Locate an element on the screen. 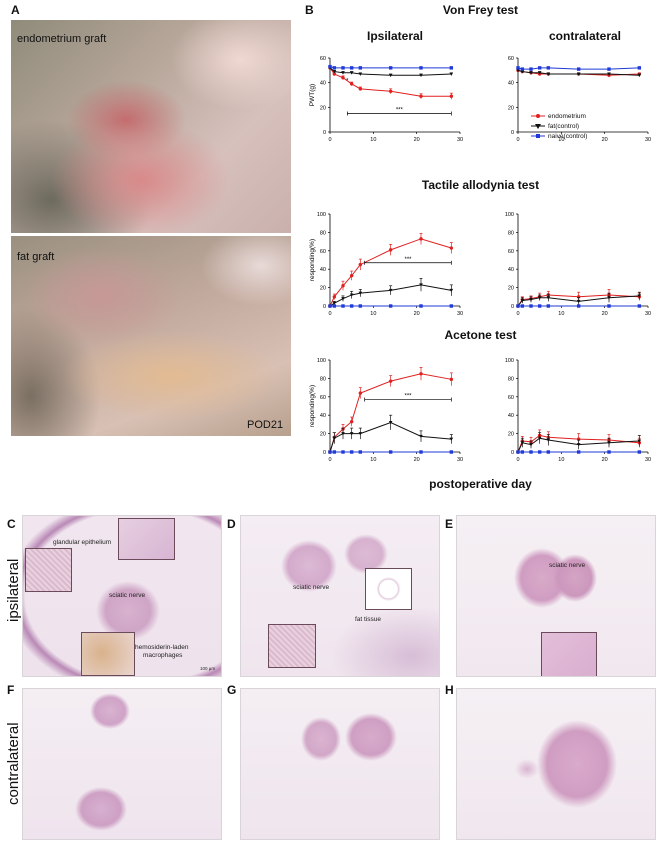 Image resolution: width=661 pixels, height=843 pixels. c-glandular-label: glandular epithelium is located at coordinates (82, 542).